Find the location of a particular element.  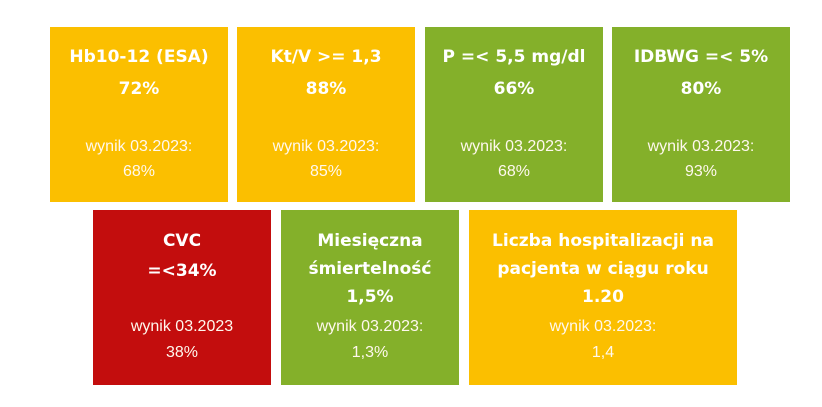

tile-title: CVC is located at coordinates (182, 241).